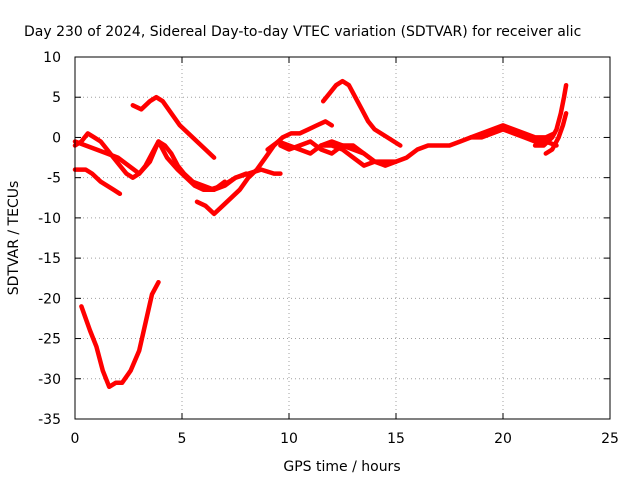  What do you see at coordinates (49, 219) in the screenshot?
I see `y-tick-label: -10` at bounding box center [49, 219].